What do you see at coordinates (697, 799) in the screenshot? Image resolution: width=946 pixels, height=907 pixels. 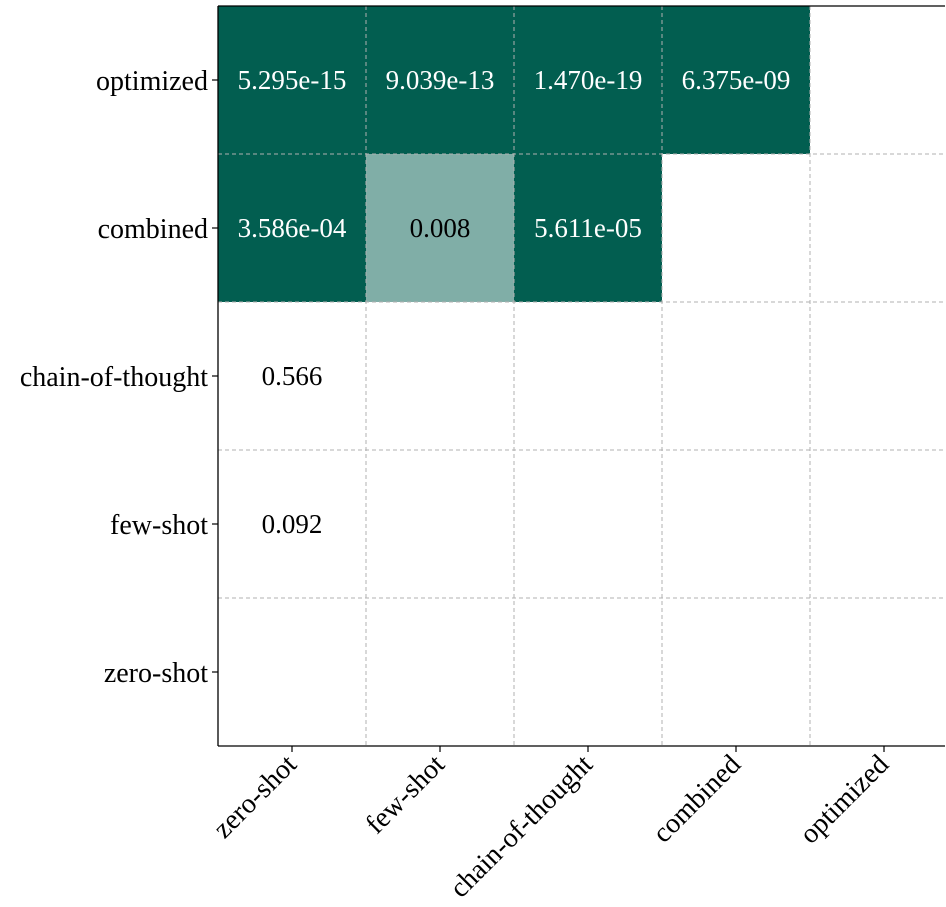 I see `x-tick-label: combined` at bounding box center [697, 799].